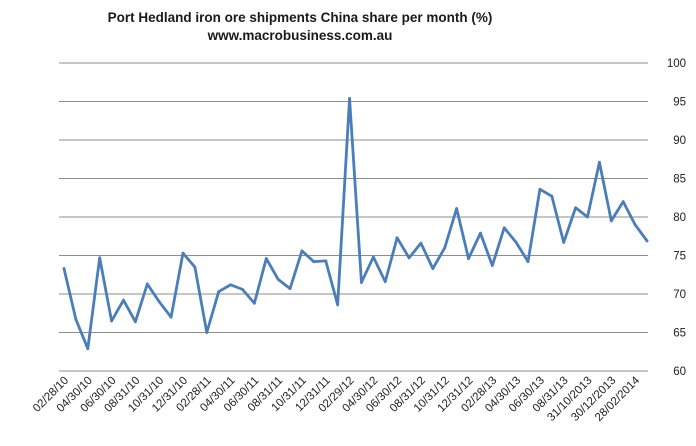 The height and width of the screenshot is (446, 696). I want to click on y-axis-tick-labels: 60 65 70 75 80 85 90 95 100, so click(676, 218).